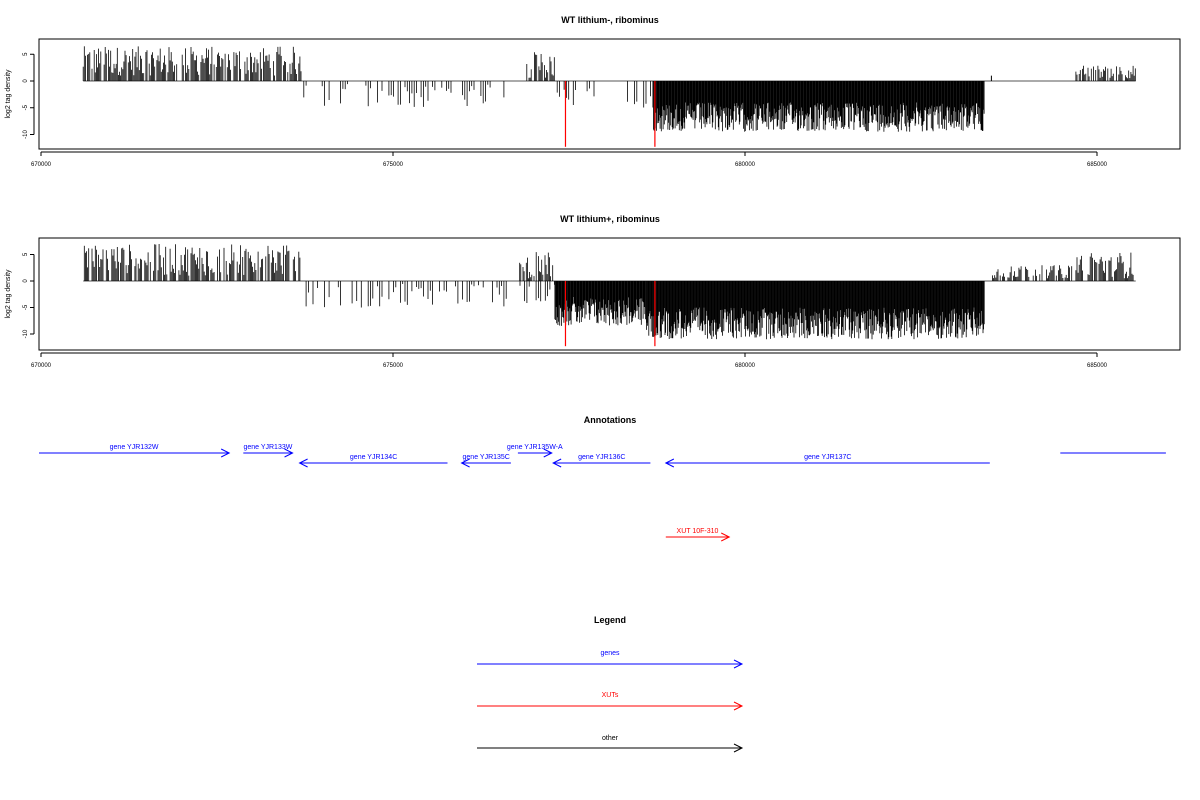 This screenshot has width=1200, height=800. Describe the element at coordinates (610, 738) in the screenshot. I see `legend-label: other` at that location.